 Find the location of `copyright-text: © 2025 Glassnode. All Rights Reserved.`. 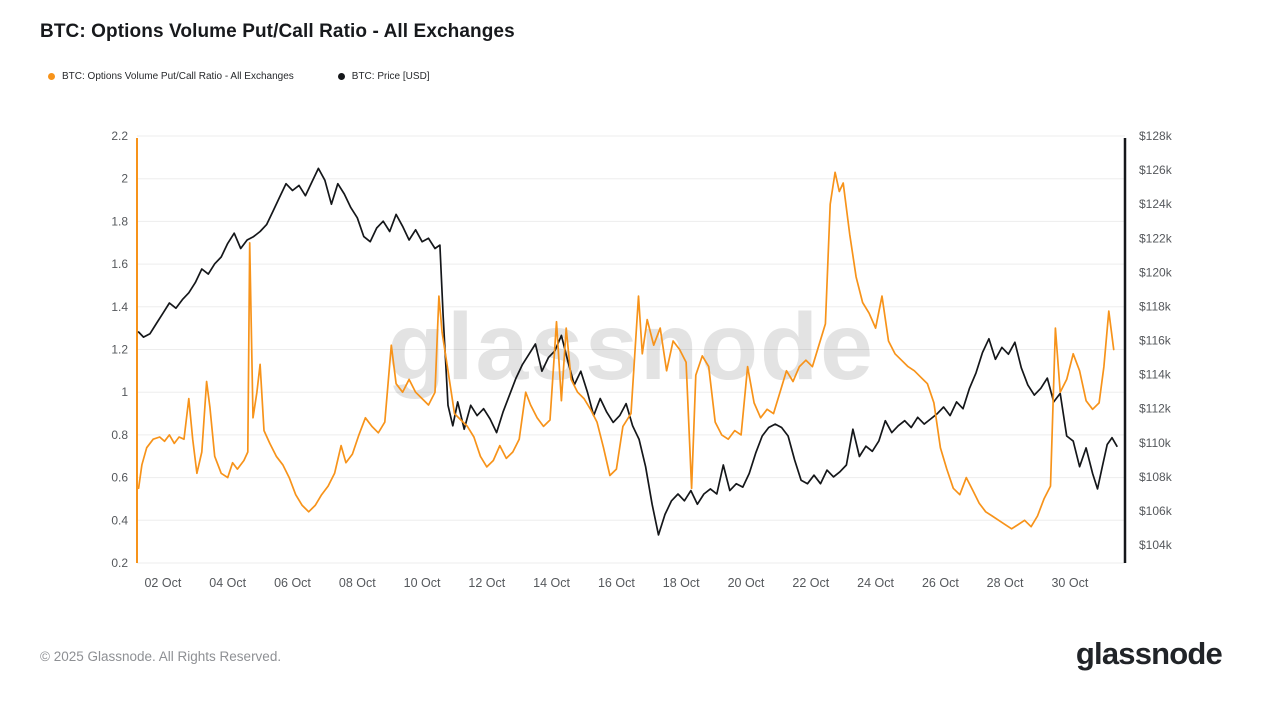

copyright-text: © 2025 Glassnode. All Rights Reserved. is located at coordinates (161, 656).